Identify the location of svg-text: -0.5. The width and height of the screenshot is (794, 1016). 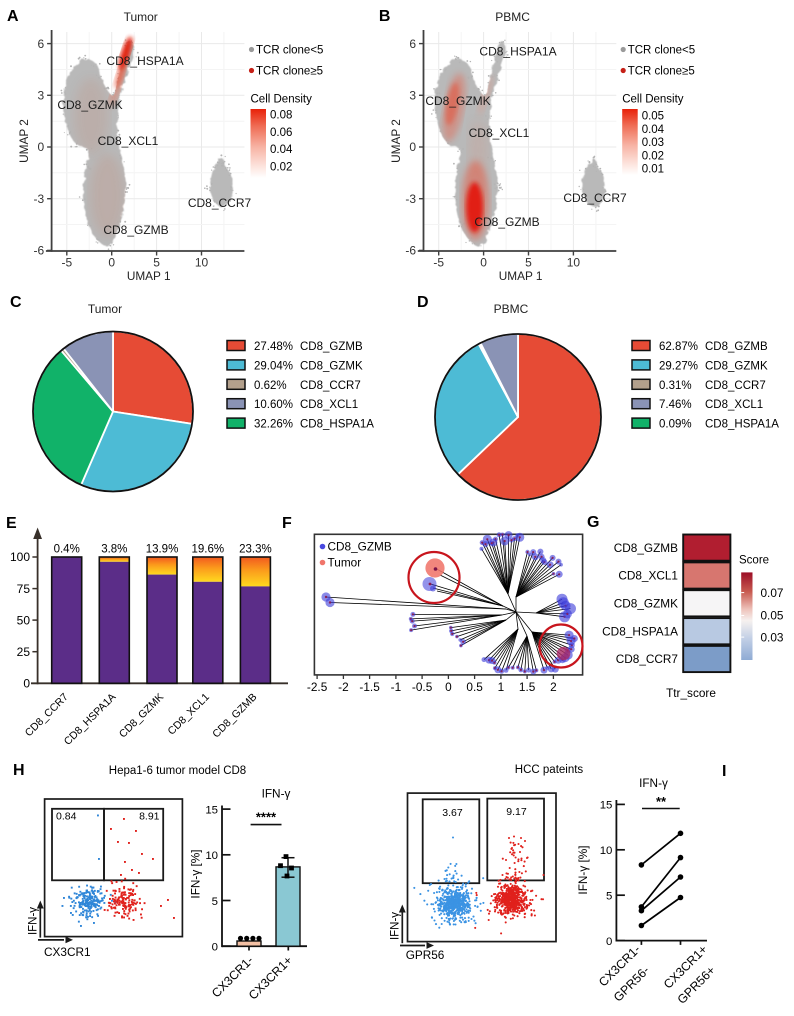
(422, 687).